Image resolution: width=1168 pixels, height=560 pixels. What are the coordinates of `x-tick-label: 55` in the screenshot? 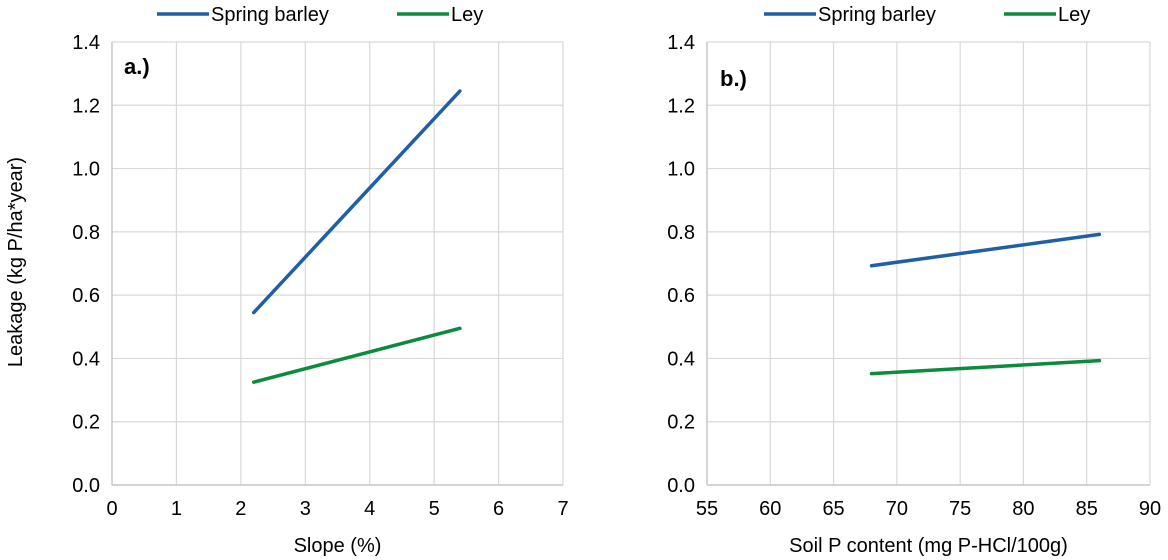 It's located at (707, 509).